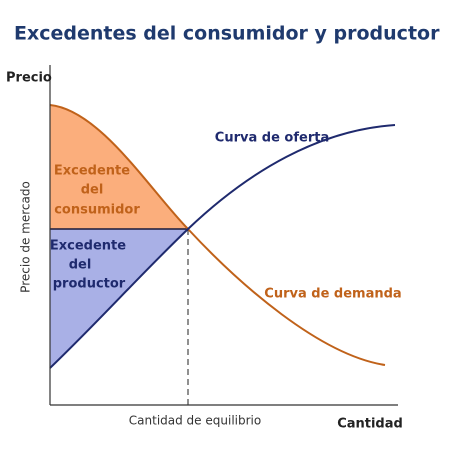 The height and width of the screenshot is (450, 450). I want to click on title: Excedentes del consumidor y productor, so click(227, 34).